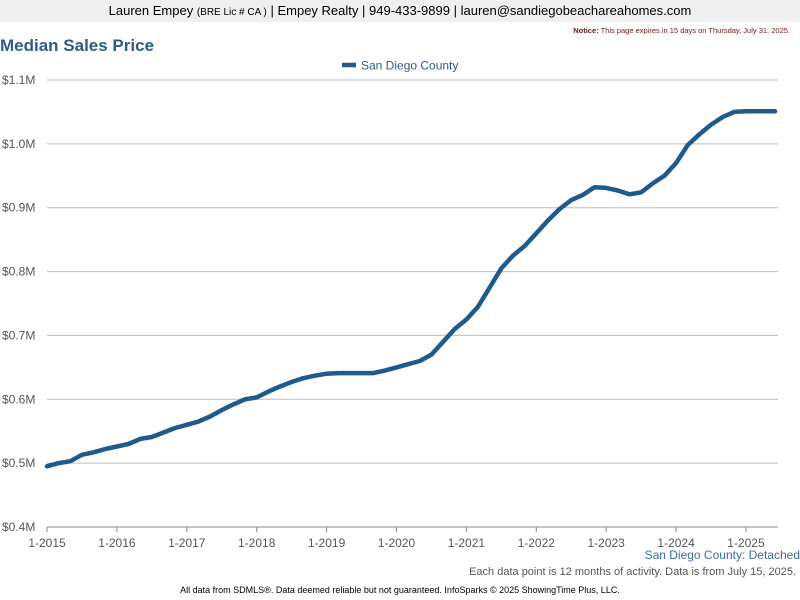 The height and width of the screenshot is (600, 800). I want to click on y-tick-label: $0.8M, so click(18, 272).